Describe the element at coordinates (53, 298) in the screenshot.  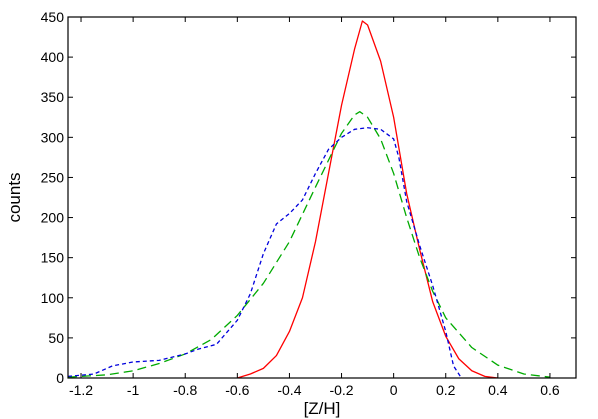
I see `y-tick-label: 100` at that location.